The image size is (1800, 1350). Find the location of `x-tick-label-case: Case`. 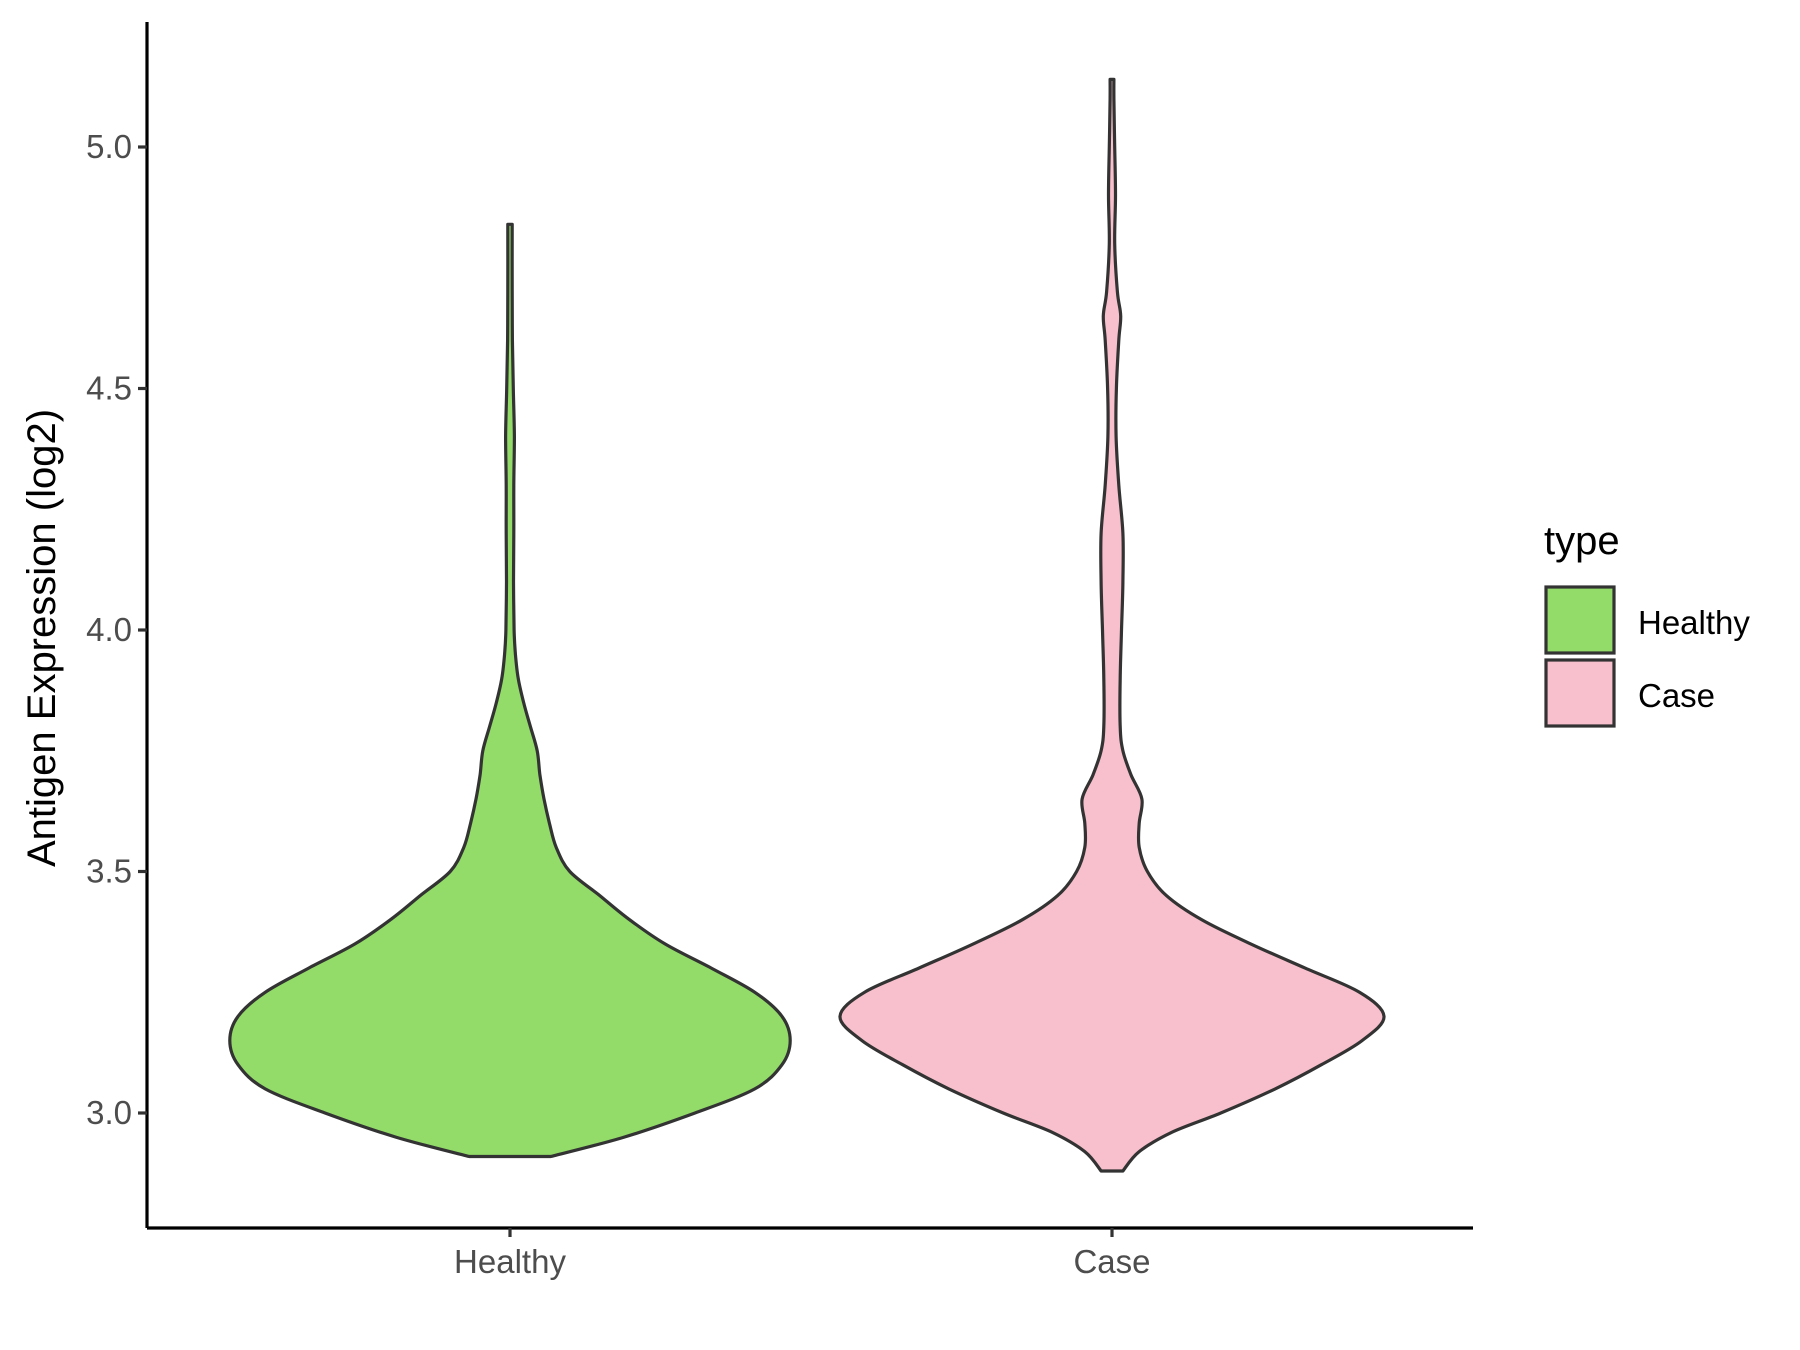

x-tick-label-case: Case is located at coordinates (1111, 1261).